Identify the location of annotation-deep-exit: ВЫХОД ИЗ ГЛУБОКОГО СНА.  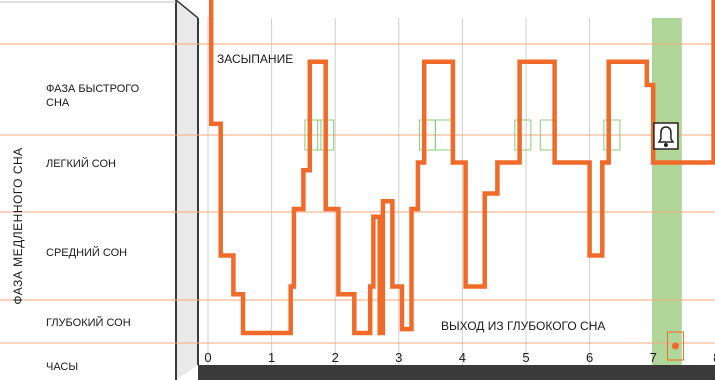
(523, 326).